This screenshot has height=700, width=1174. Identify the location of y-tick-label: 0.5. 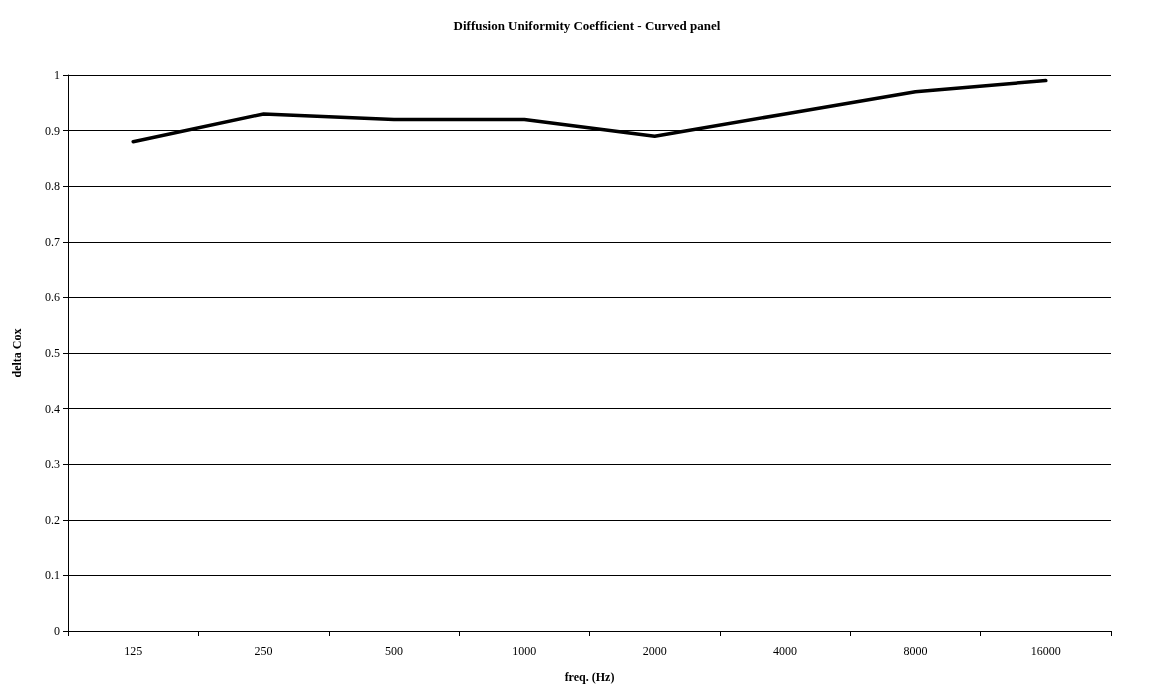
(52, 353).